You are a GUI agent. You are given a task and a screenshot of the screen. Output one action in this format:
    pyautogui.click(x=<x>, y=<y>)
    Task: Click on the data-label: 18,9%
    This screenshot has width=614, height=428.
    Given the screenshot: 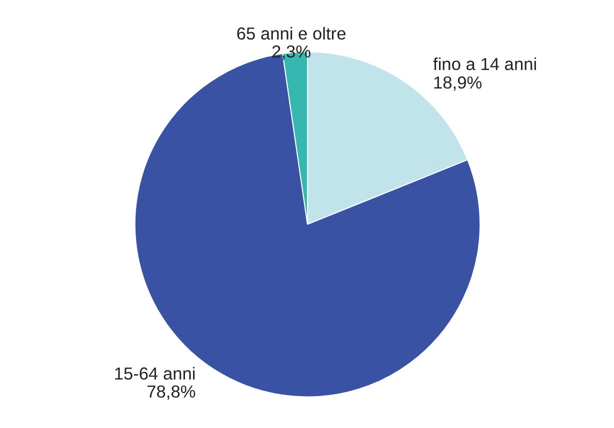 What is the action you would take?
    pyautogui.click(x=457, y=82)
    